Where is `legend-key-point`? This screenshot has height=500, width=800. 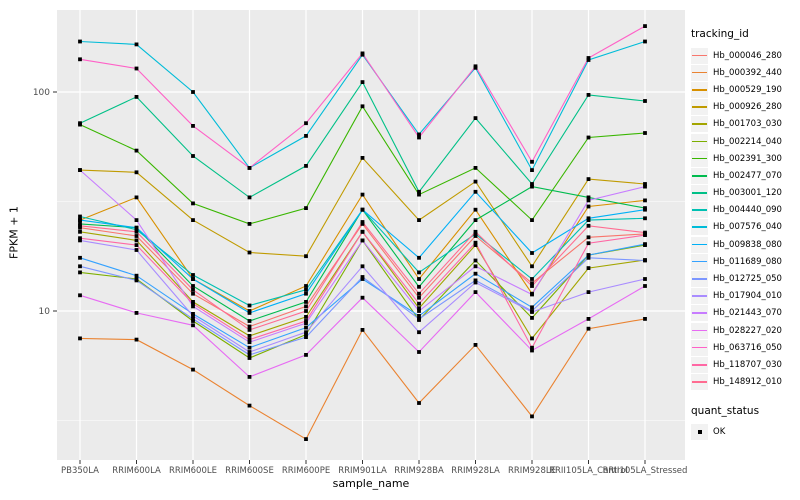
legend-key-point is located at coordinates (699, 432).